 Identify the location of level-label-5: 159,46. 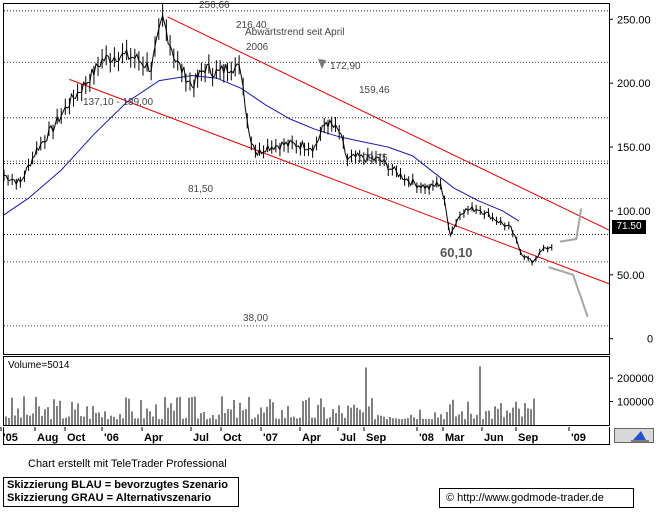
(374, 90).